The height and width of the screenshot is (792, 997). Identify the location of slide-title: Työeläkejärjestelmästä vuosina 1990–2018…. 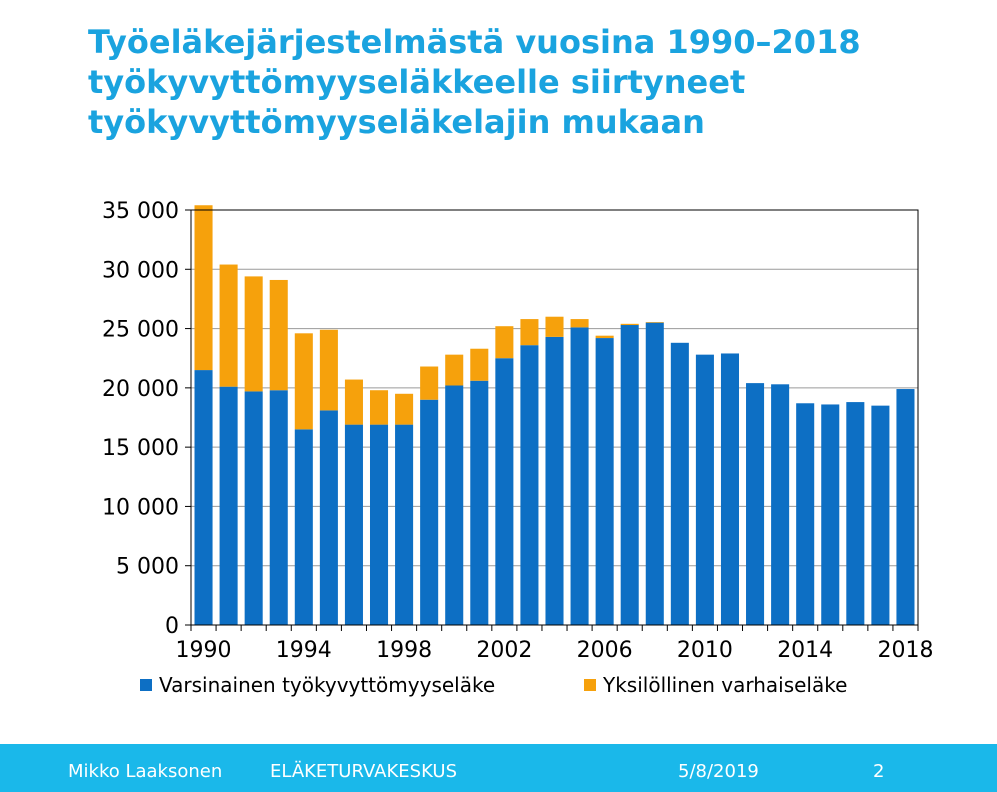
(528, 82).